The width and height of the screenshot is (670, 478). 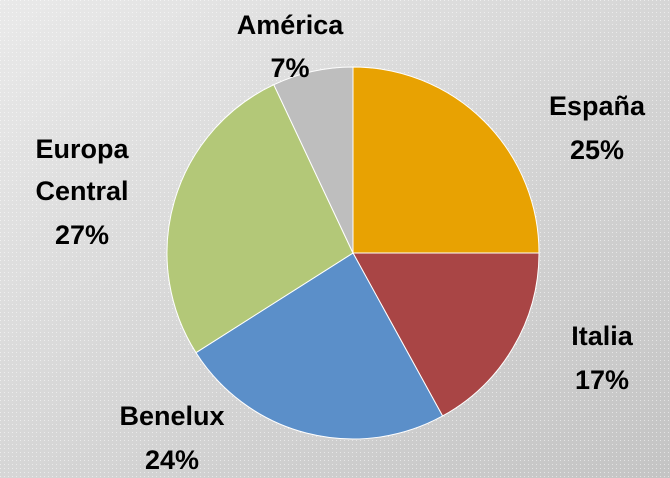 I want to click on value-label: 27%, so click(x=82, y=235).